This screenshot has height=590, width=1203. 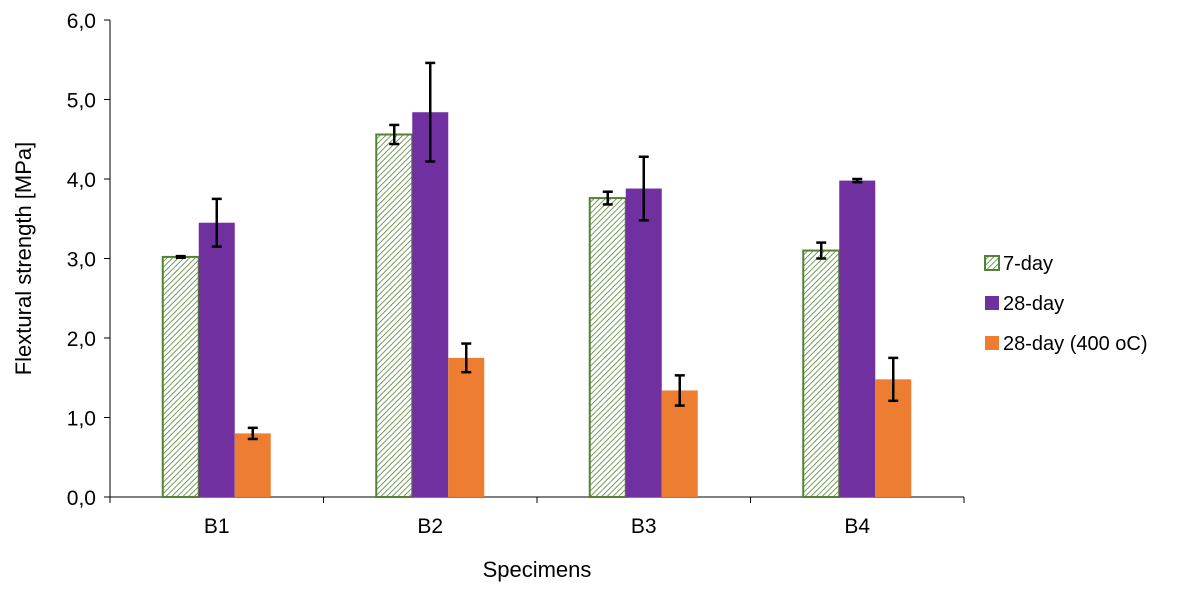 I want to click on legend: 7-day 28-day 28-day (400 oC), so click(x=1066, y=304).